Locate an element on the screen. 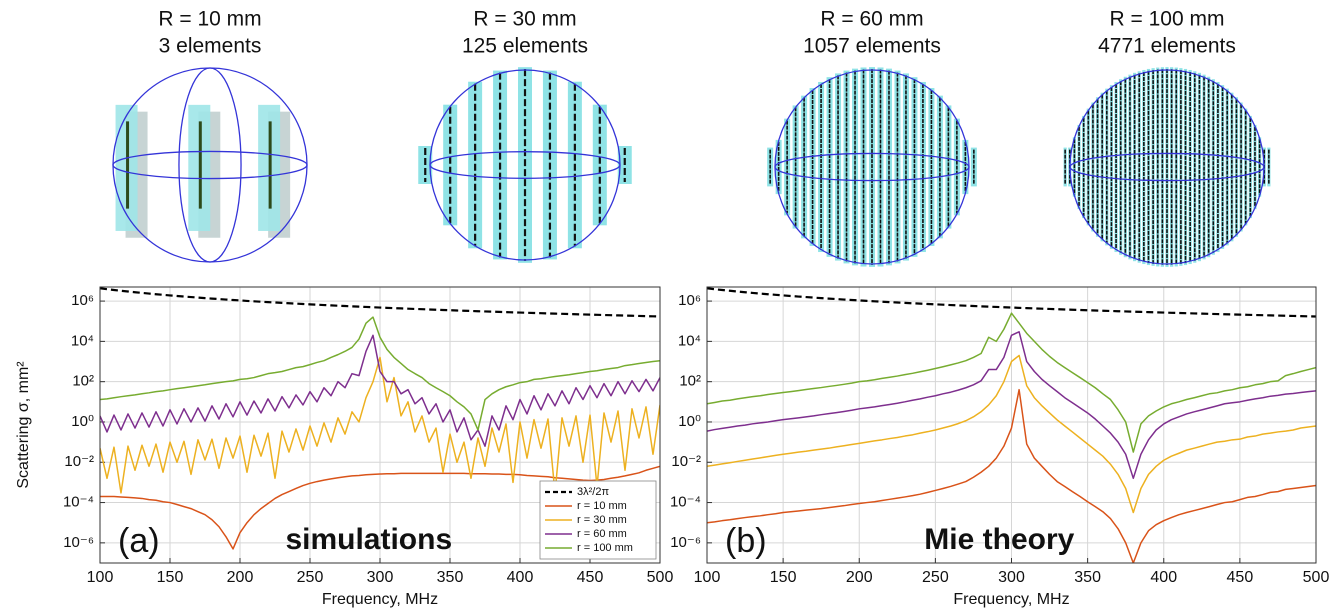 This screenshot has height=613, width=1343. panel-title: R = 100 mm is located at coordinates (1167, 19).